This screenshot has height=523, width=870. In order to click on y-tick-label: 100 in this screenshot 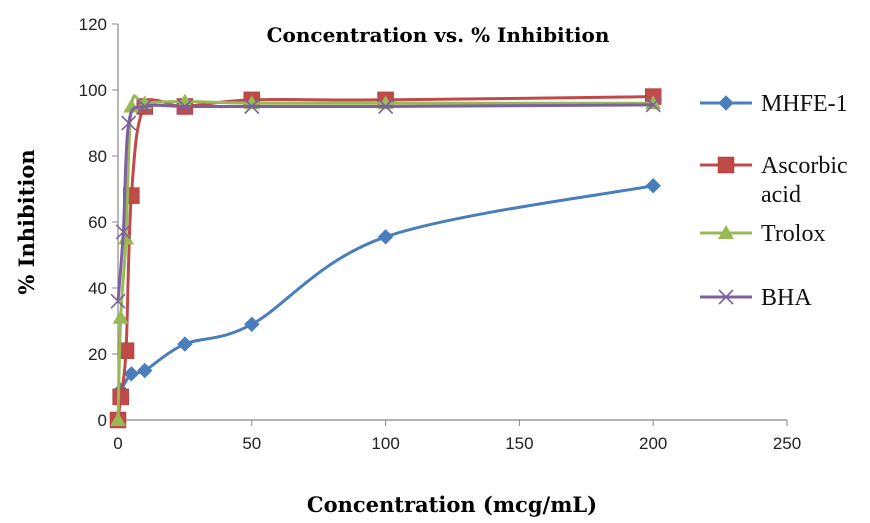, I will do `click(93, 90)`.